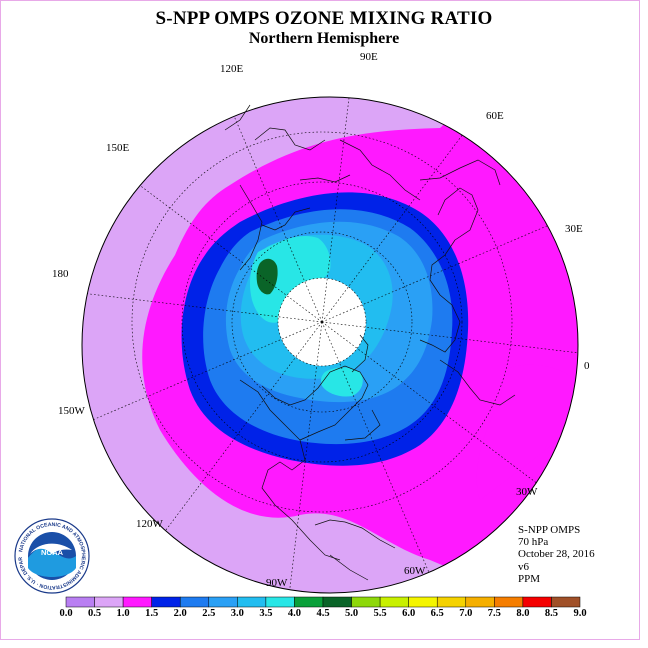  I want to click on units-label: PPM, so click(529, 578).